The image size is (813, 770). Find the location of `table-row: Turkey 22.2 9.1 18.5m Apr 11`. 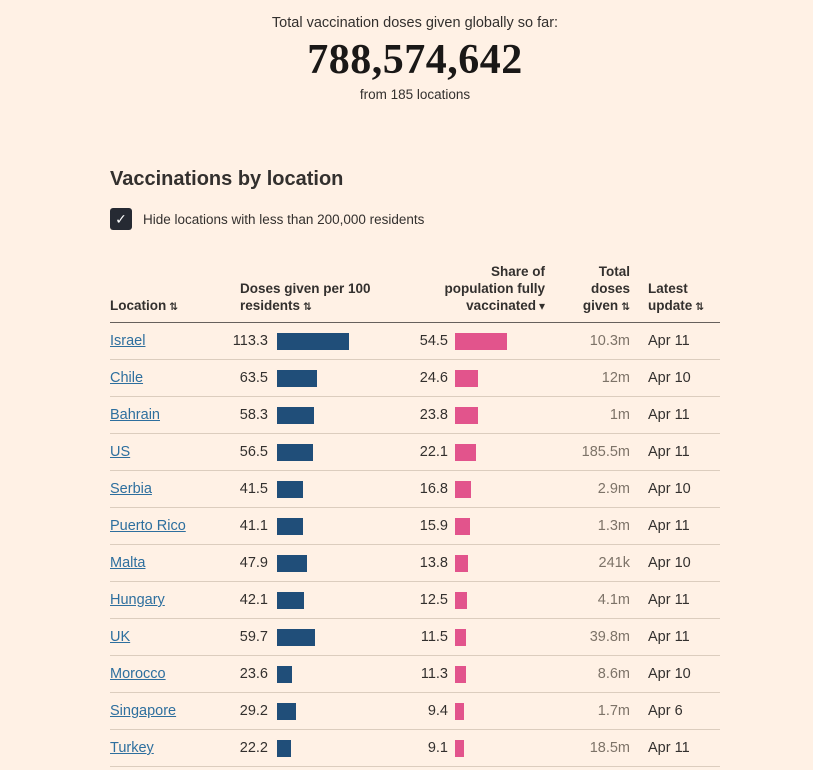

table-row: Turkey 22.2 9.1 18.5m Apr 11 is located at coordinates (415, 748).